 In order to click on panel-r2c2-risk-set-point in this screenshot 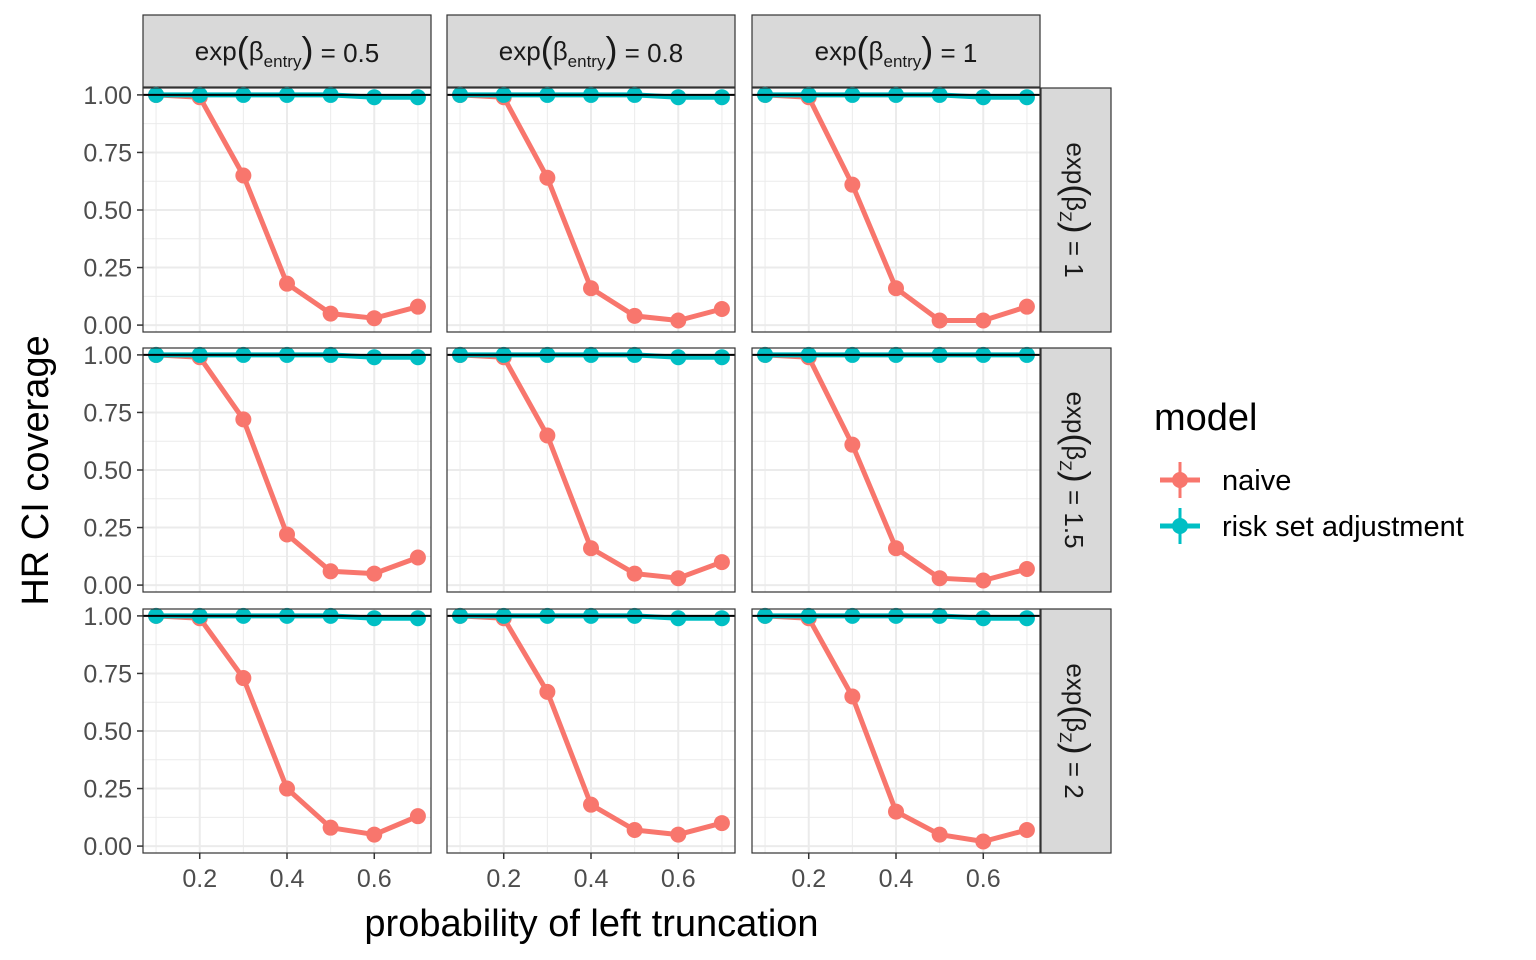, I will do `click(678, 357)`.